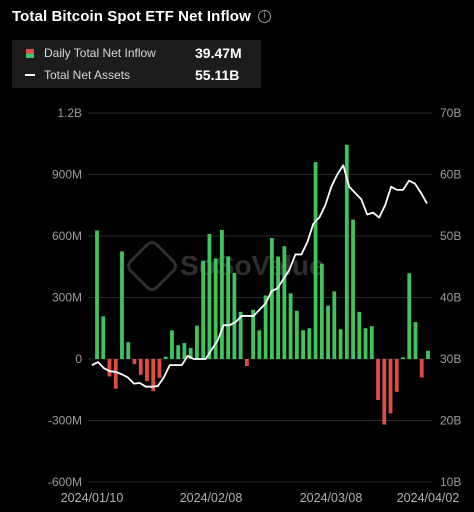 This screenshot has height=512, width=474. What do you see at coordinates (218, 53) in the screenshot?
I see `legend-value-inflow: 39.47M` at bounding box center [218, 53].